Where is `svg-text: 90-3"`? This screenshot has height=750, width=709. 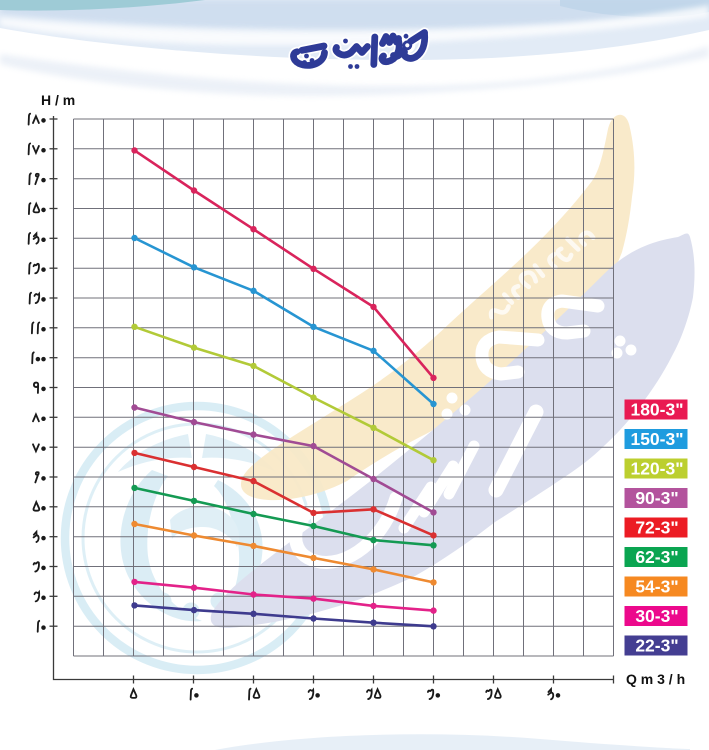 svg-text: 90-3" is located at coordinates (656, 498).